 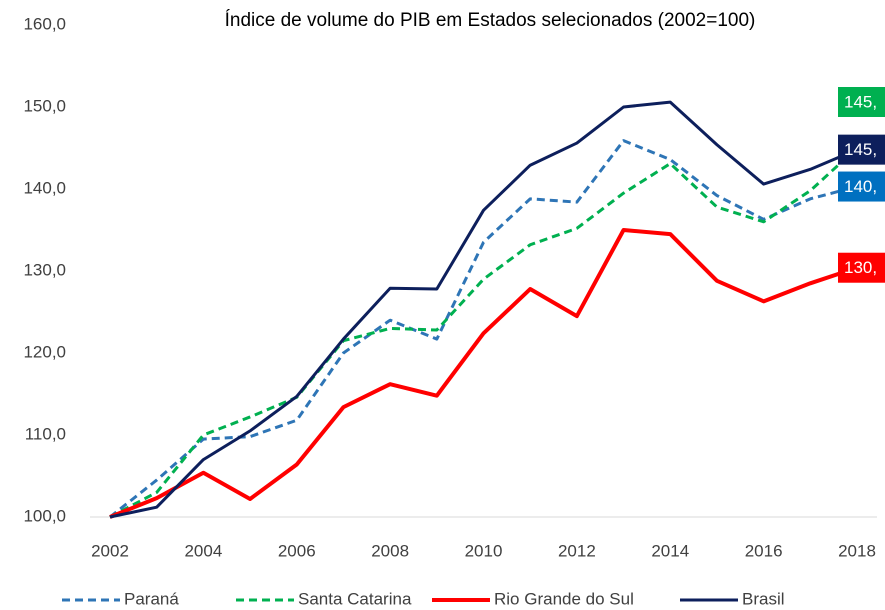 What do you see at coordinates (110, 550) in the screenshot?
I see `x-tick-label: 2002` at bounding box center [110, 550].